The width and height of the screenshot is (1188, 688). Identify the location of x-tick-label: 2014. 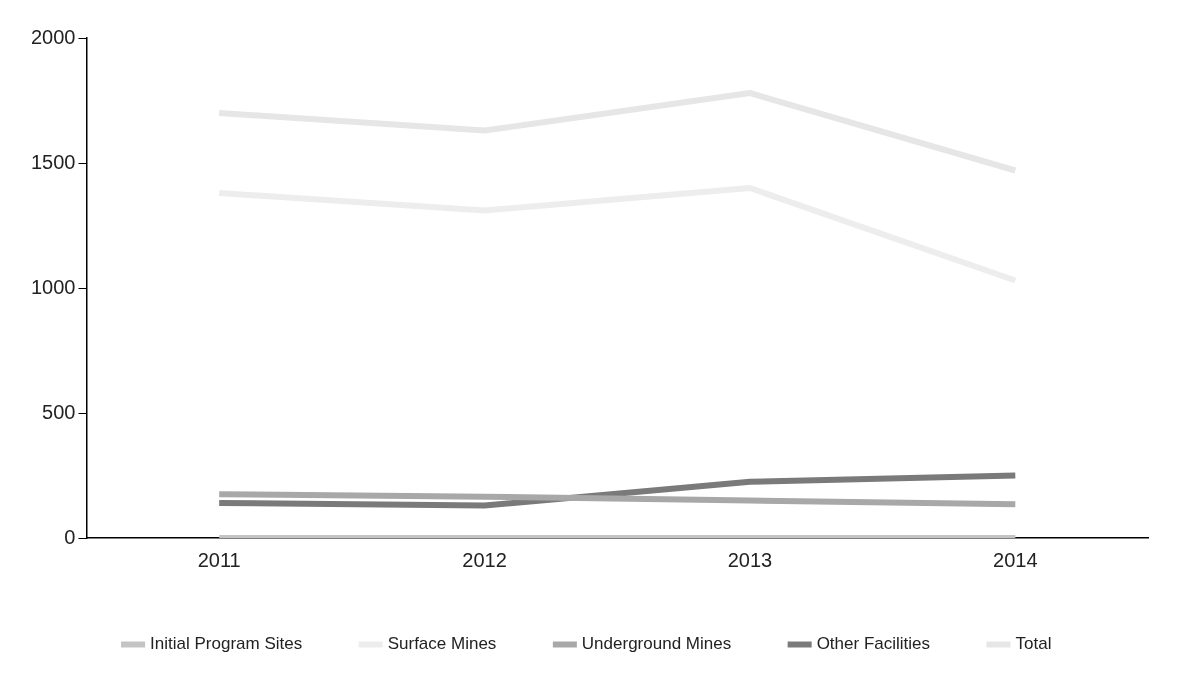
(1015, 559).